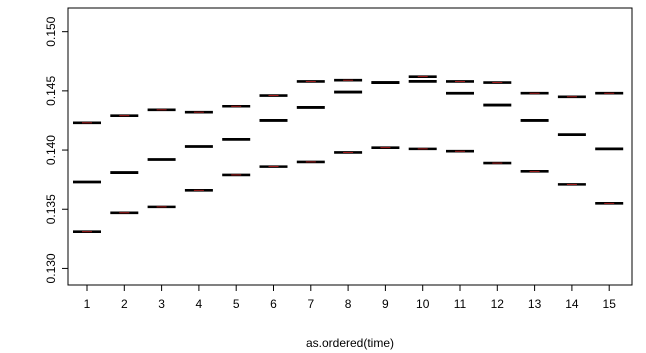  I want to click on x-tick-label: 1, so click(87, 304).